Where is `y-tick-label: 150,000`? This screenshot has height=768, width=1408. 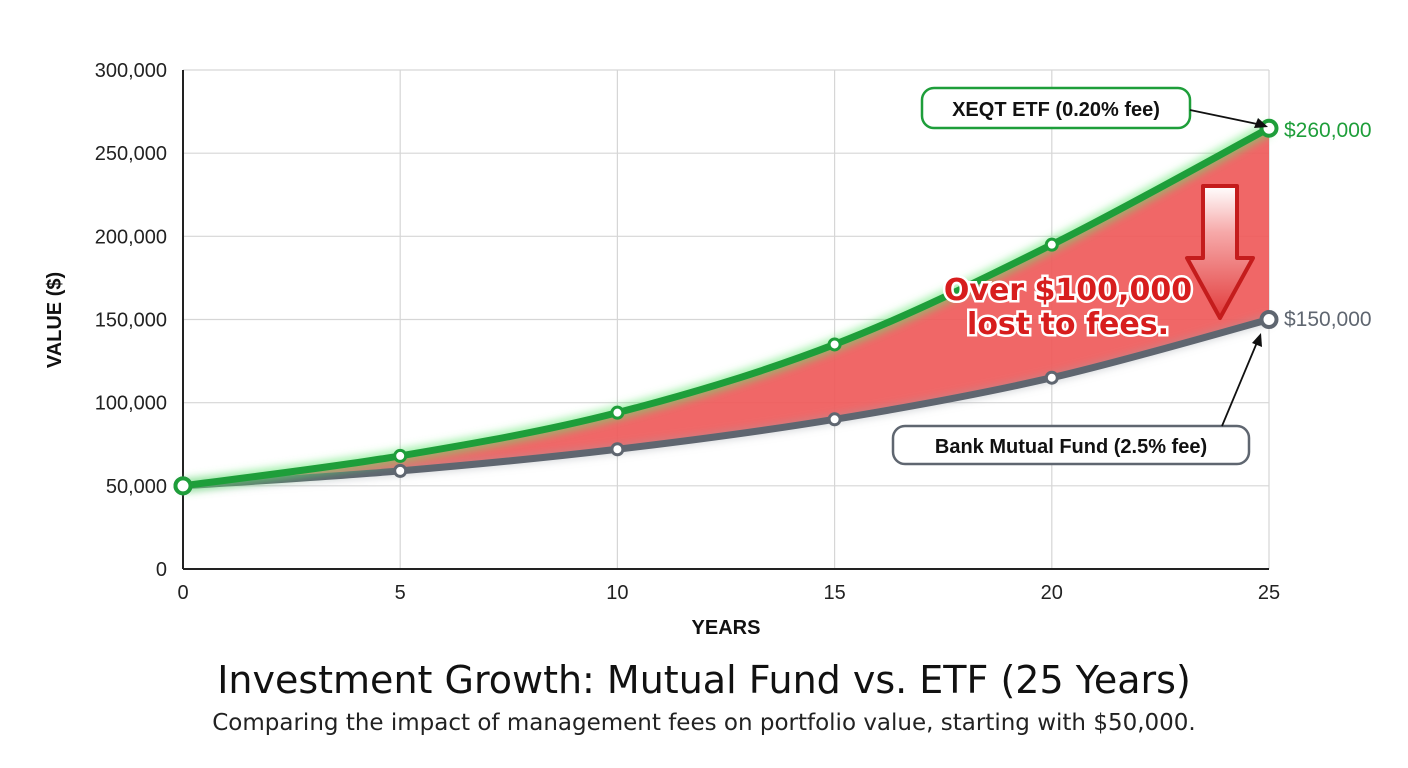
y-tick-label: 150,000 is located at coordinates (131, 321).